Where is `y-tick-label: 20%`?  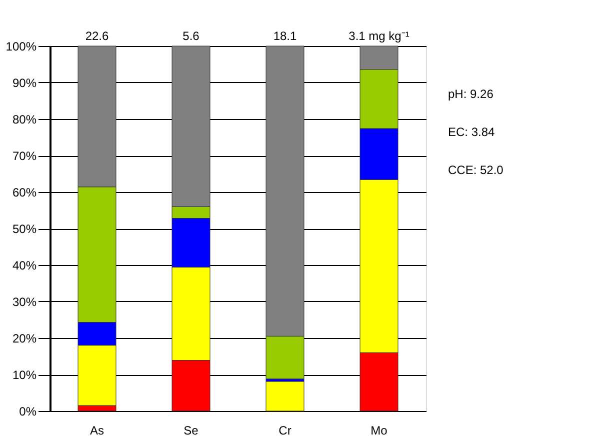
y-tick-label: 20% is located at coordinates (24, 339).